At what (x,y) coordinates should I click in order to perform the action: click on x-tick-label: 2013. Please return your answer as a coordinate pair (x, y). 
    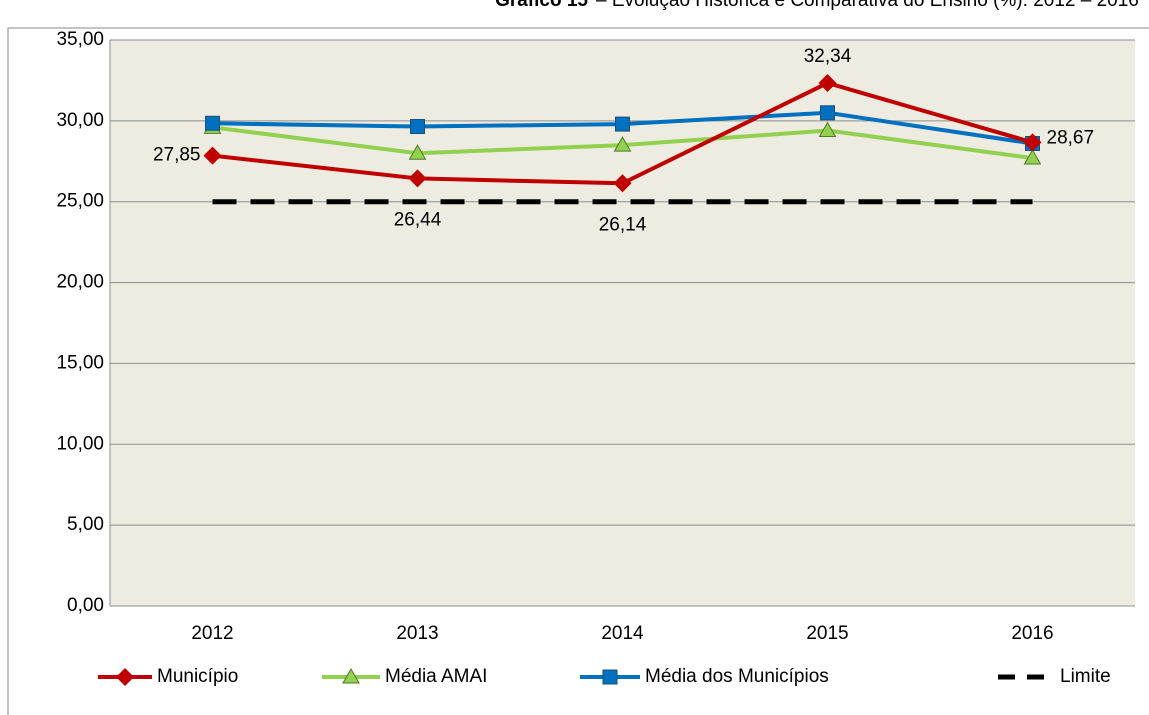
    Looking at the image, I should click on (417, 633).